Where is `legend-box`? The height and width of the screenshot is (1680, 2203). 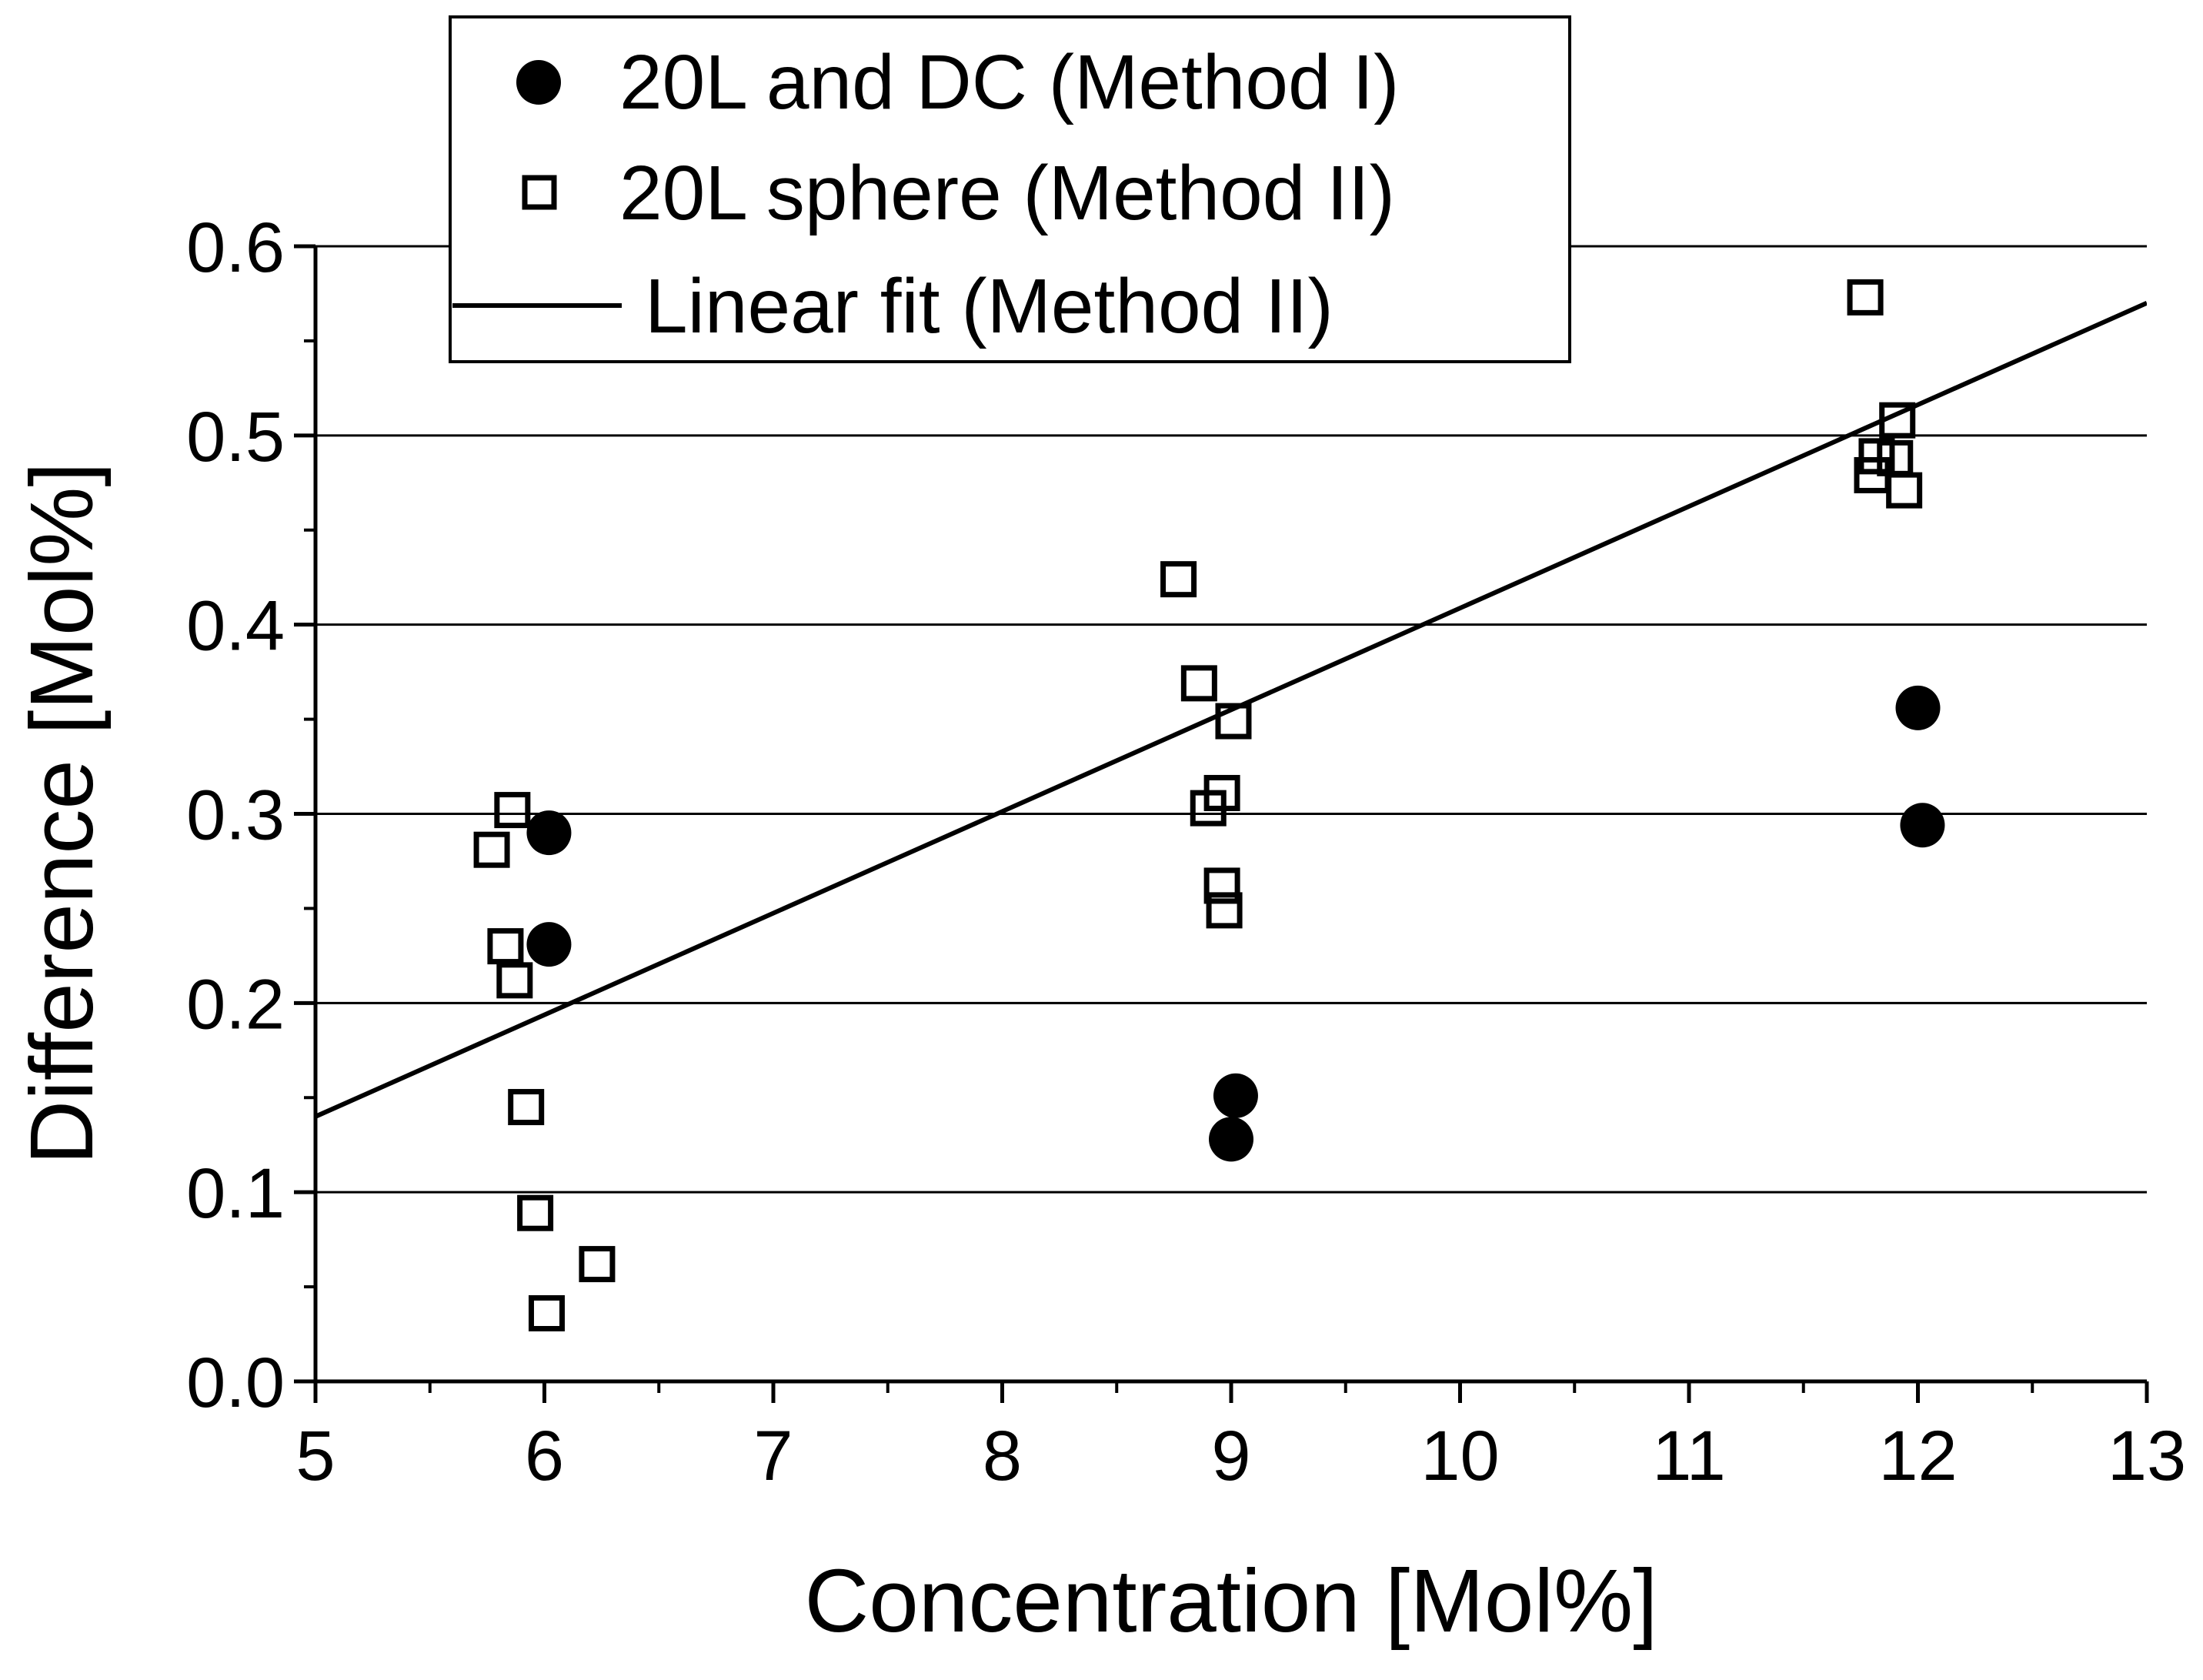
legend-box is located at coordinates (1010, 189).